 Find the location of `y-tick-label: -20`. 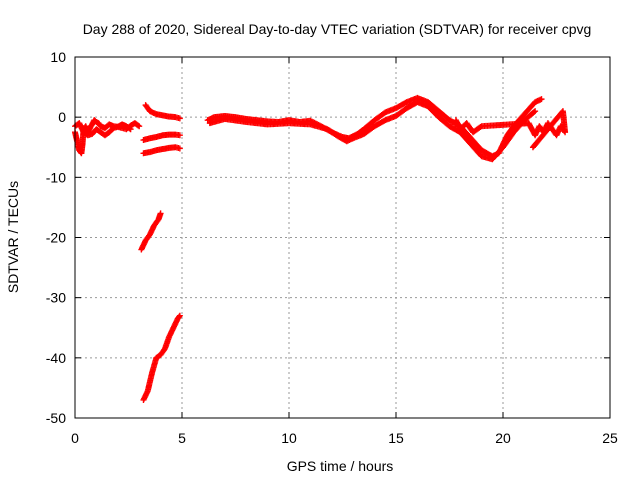

y-tick-label: -20 is located at coordinates (56, 238).